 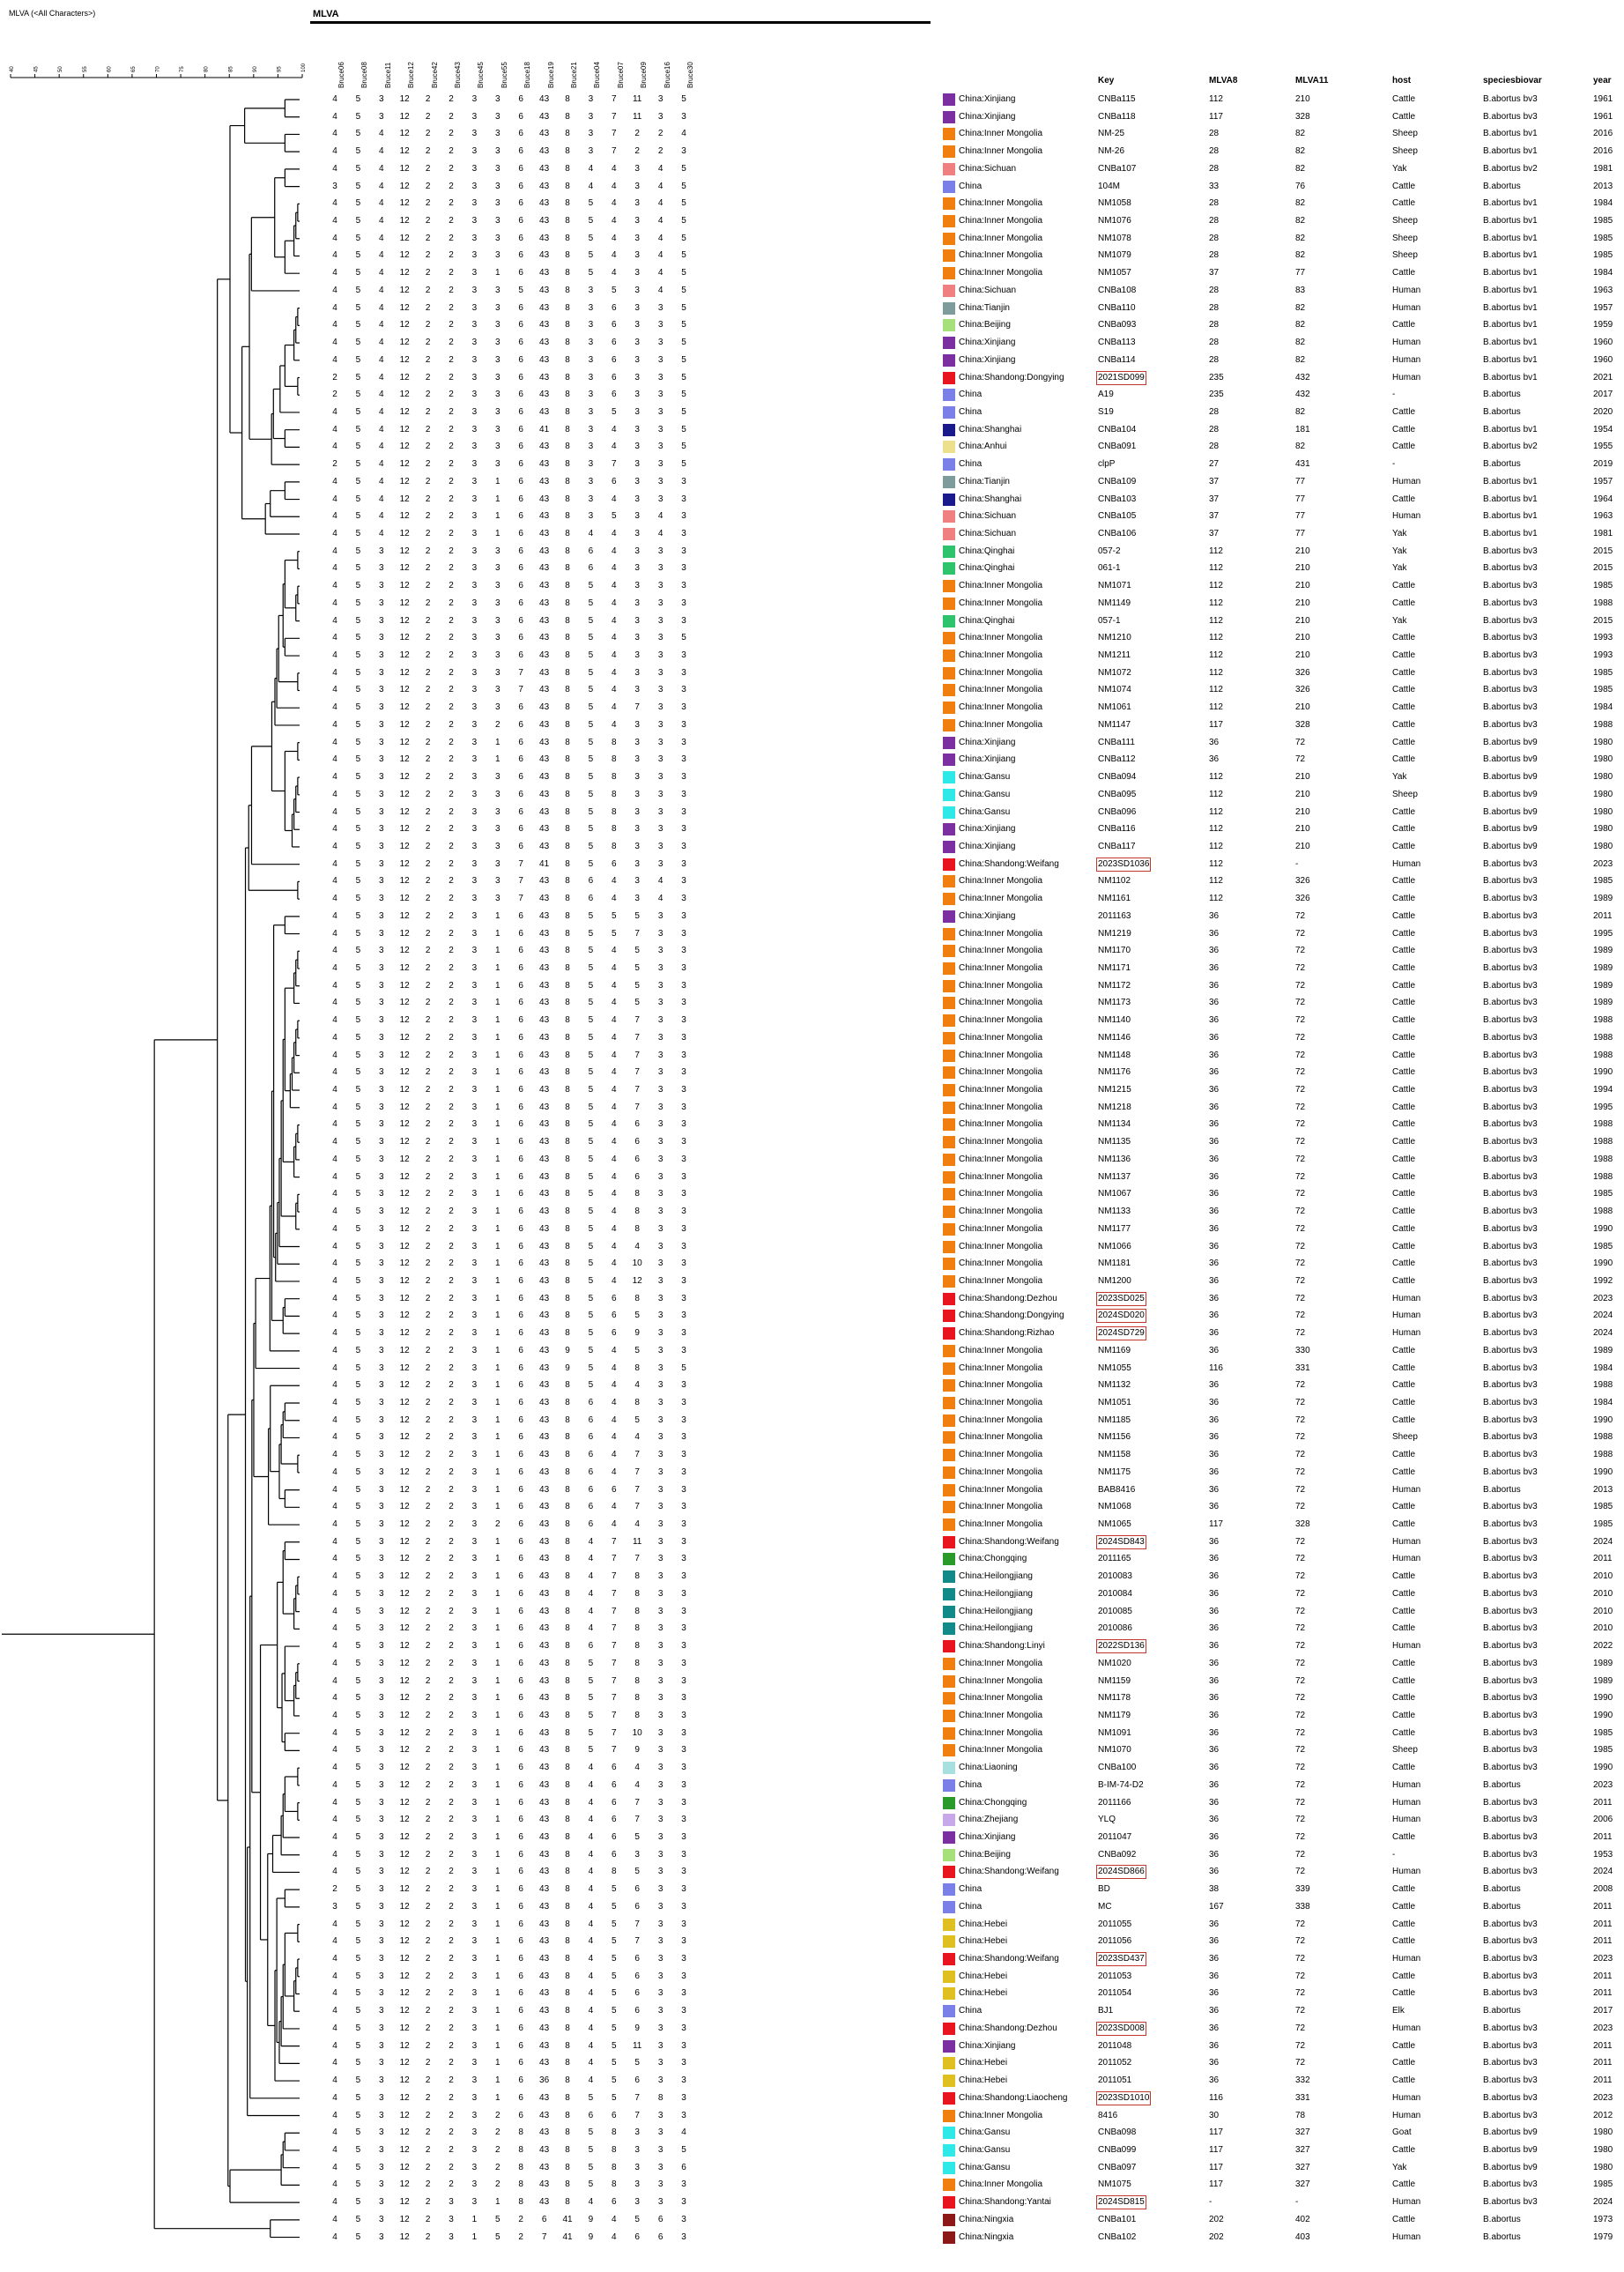 I want to click on host-value: Human, so click(x=1406, y=343).